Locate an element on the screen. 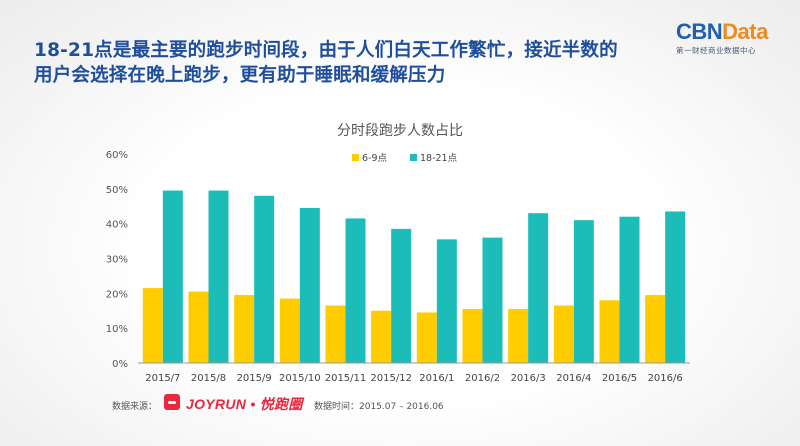 This screenshot has height=446, width=800. y-tick-label: 10% is located at coordinates (117, 329).